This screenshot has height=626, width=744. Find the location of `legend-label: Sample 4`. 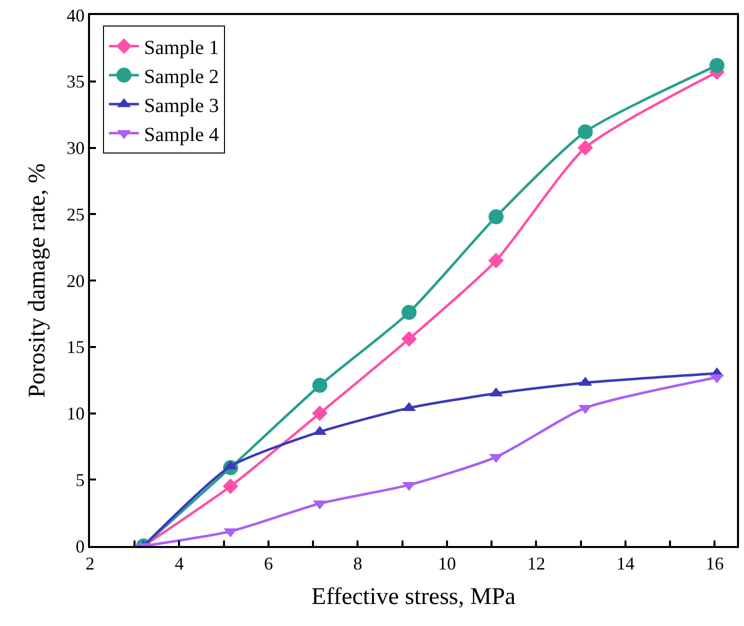

legend-label: Sample 4 is located at coordinates (181, 135).